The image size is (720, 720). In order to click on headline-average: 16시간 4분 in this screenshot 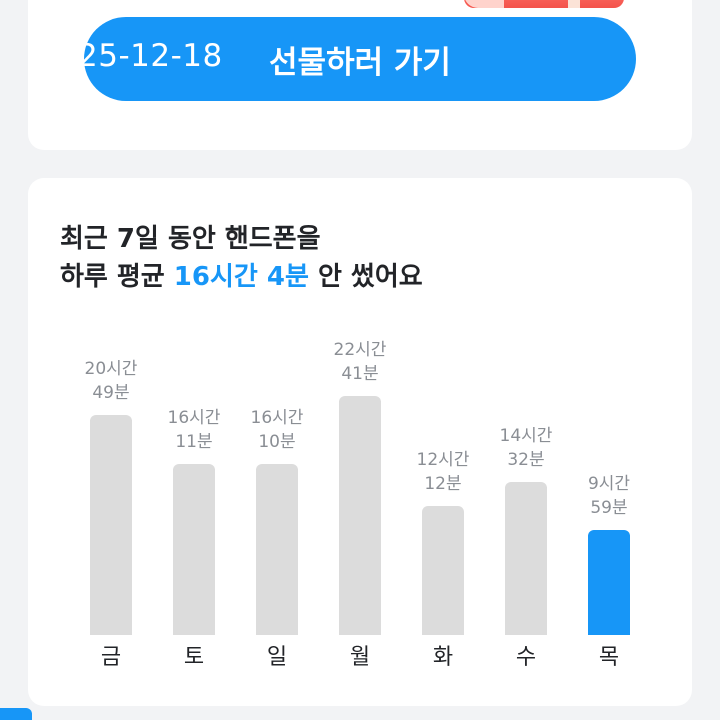, I will do `click(241, 277)`.